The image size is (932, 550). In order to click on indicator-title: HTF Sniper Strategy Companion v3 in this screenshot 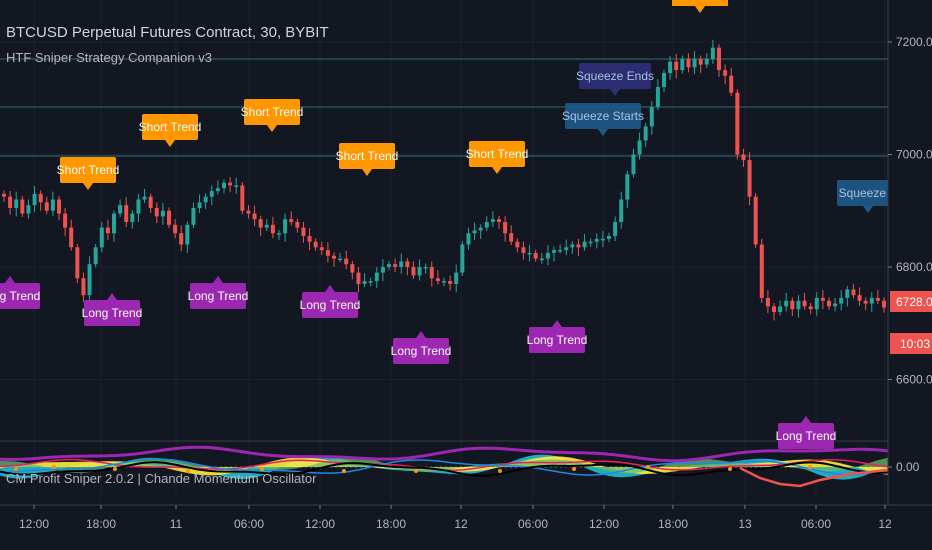, I will do `click(109, 57)`.